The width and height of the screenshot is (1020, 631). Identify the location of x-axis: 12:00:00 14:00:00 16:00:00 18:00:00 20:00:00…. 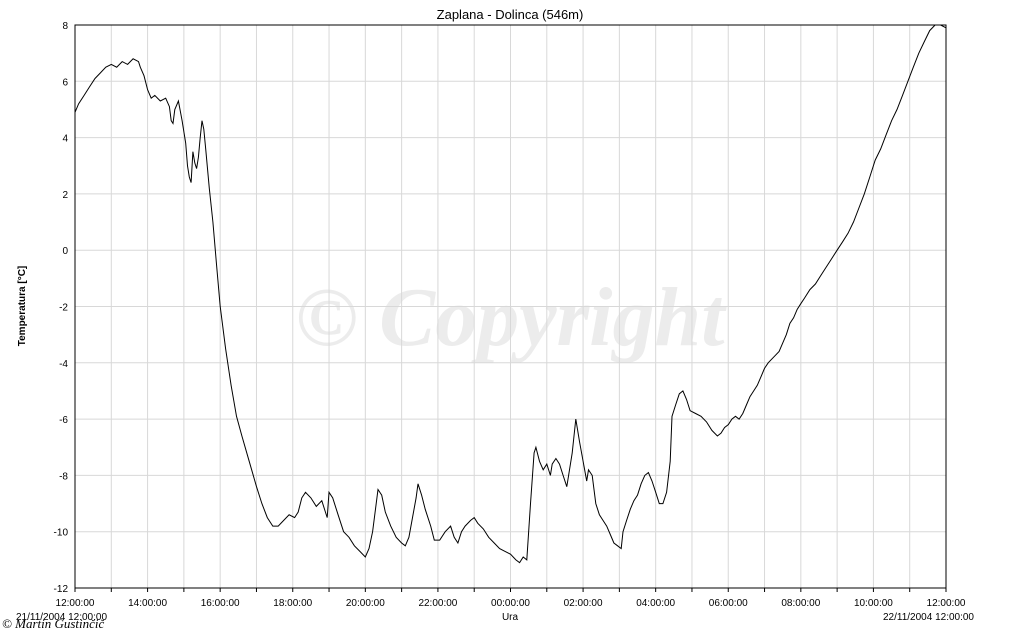
(511, 598).